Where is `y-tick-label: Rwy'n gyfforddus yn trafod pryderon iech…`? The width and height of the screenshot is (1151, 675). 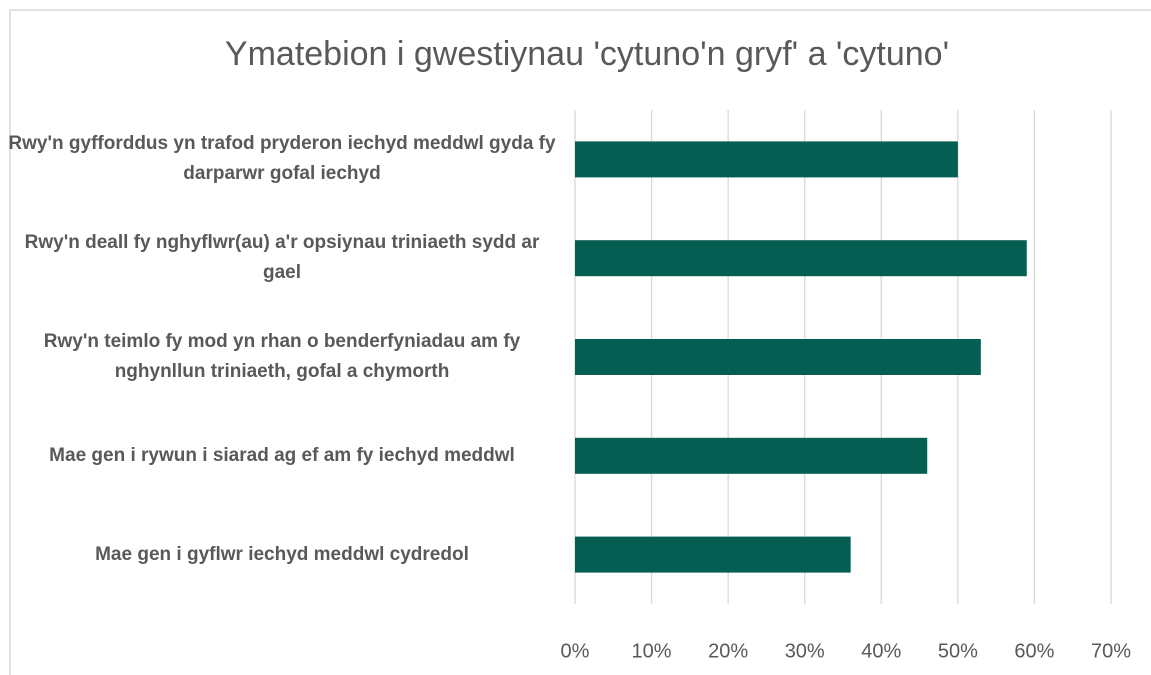 y-tick-label: Rwy'n gyfforddus yn trafod pryderon iech… is located at coordinates (282, 159).